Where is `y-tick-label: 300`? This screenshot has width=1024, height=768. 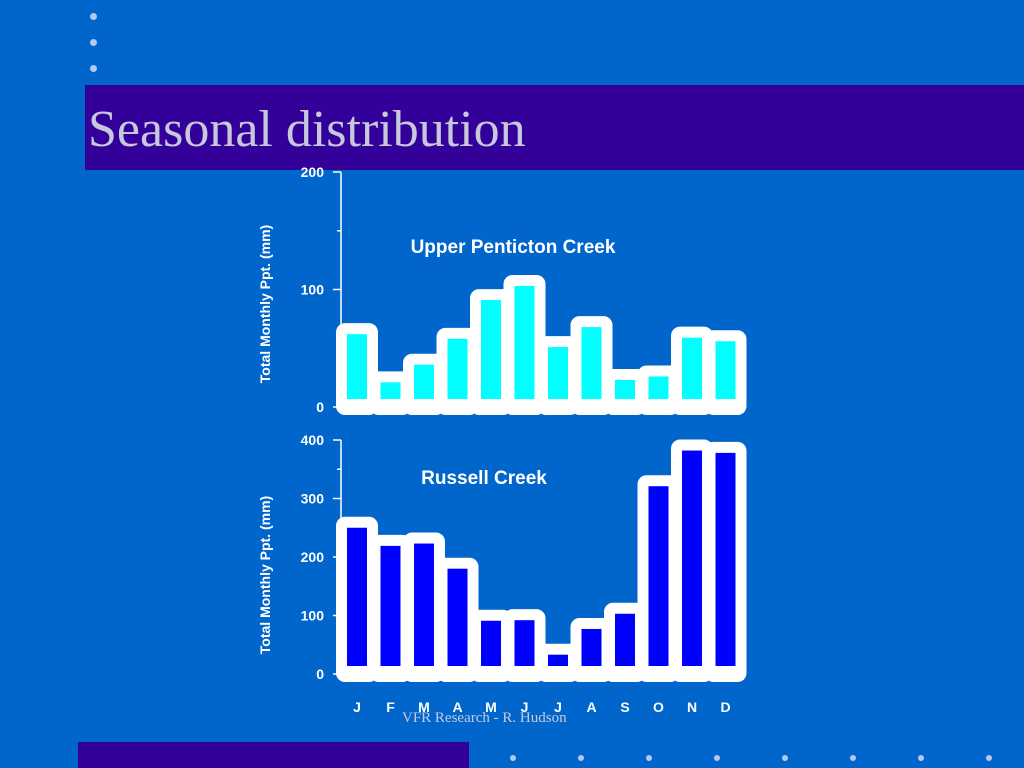
y-tick-label: 300 is located at coordinates (313, 499).